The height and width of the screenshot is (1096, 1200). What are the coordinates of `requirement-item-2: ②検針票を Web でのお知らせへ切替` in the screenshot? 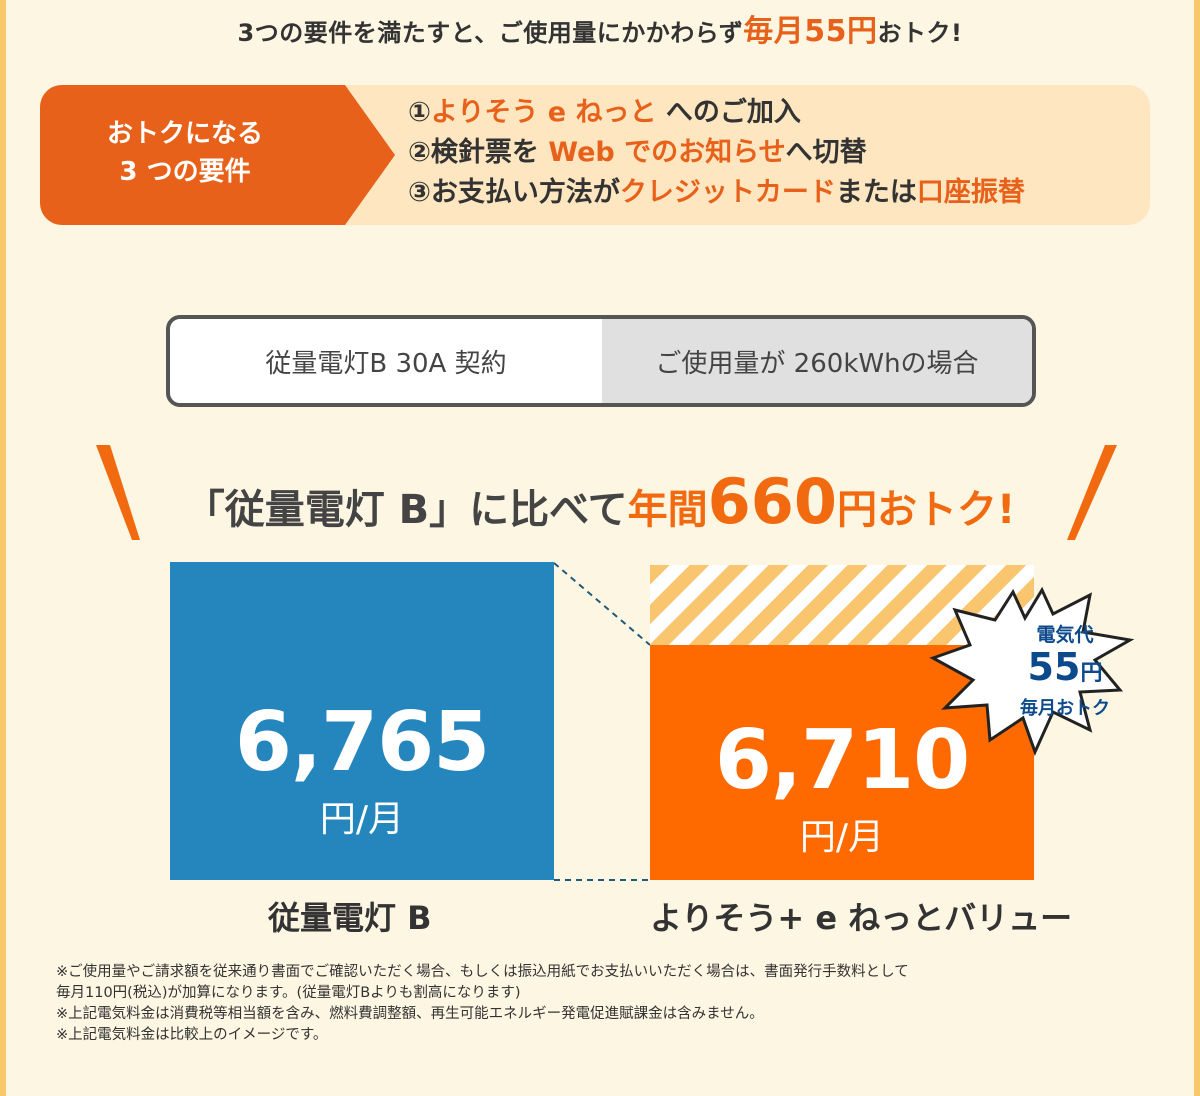 It's located at (637, 152).